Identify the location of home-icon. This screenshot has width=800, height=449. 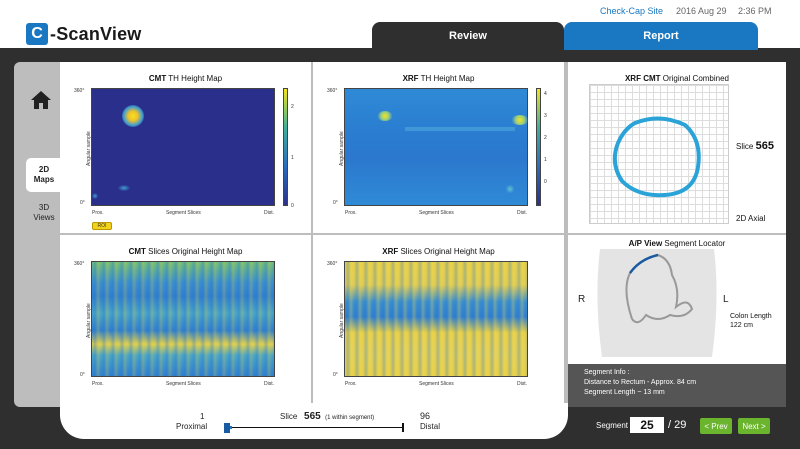
(41, 100).